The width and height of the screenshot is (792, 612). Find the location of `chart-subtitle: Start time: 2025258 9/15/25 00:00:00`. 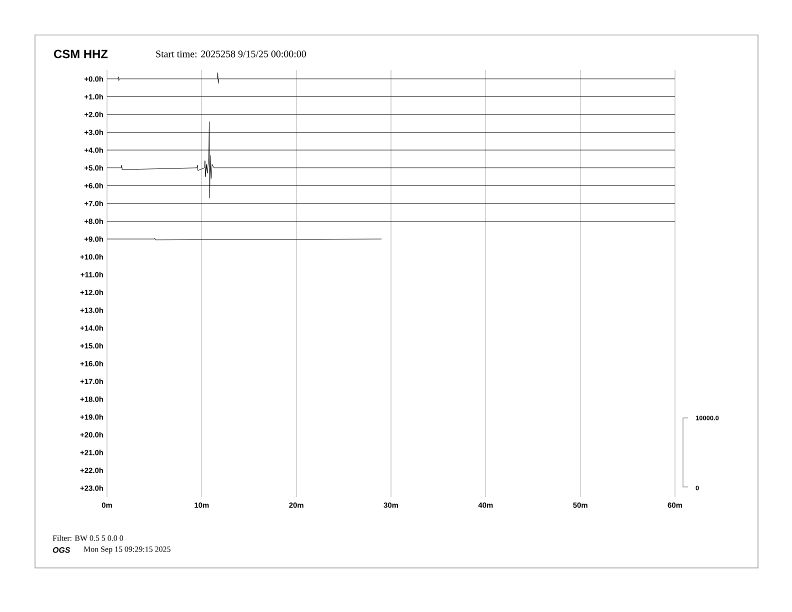

chart-subtitle: Start time: 2025258 9/15/25 00:00:00 is located at coordinates (231, 54).